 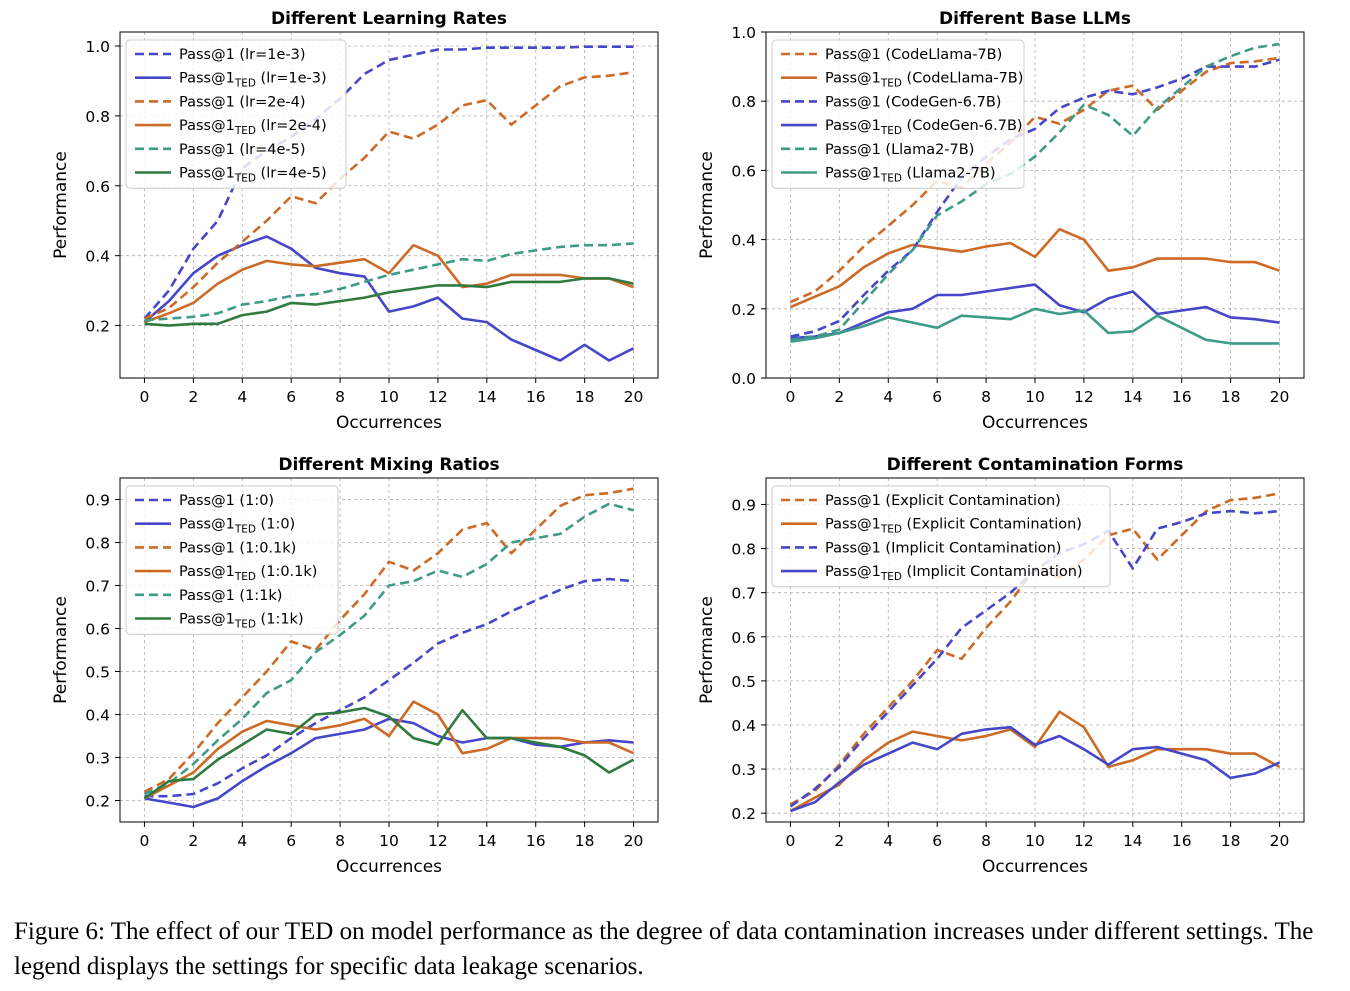 What do you see at coordinates (924, 80) in the screenshot?
I see `legend-label: Pass@1TED (CodeLlama-7B)` at bounding box center [924, 80].